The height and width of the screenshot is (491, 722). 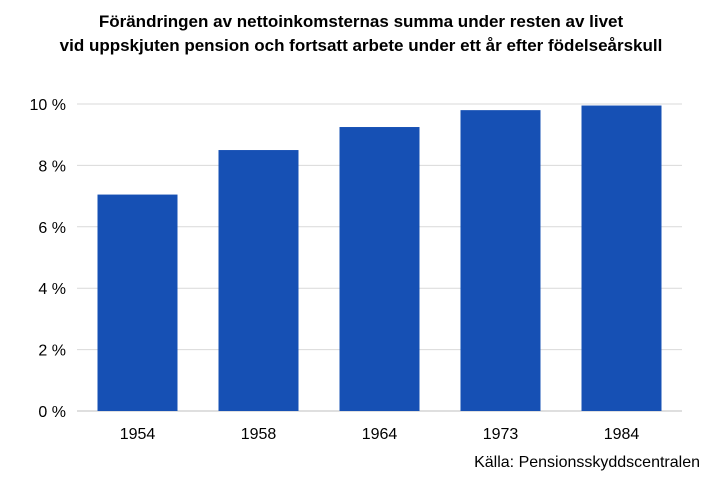 What do you see at coordinates (138, 434) in the screenshot?
I see `x-tick-label: 1954` at bounding box center [138, 434].